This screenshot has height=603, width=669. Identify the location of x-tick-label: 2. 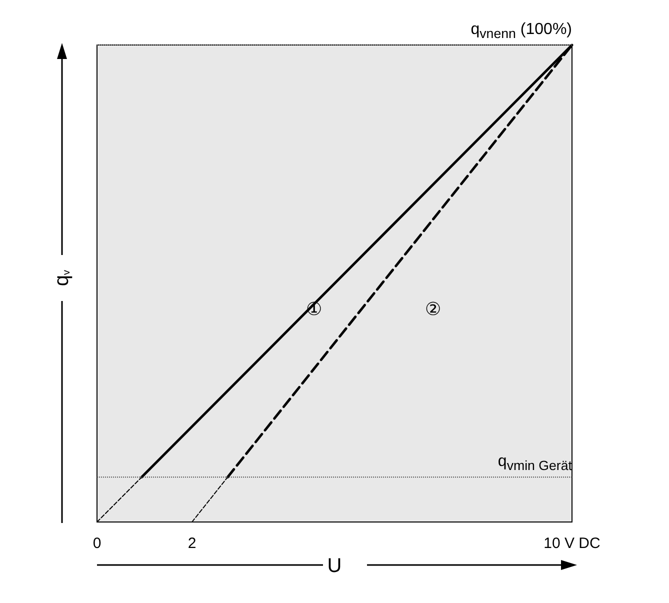
(192, 543).